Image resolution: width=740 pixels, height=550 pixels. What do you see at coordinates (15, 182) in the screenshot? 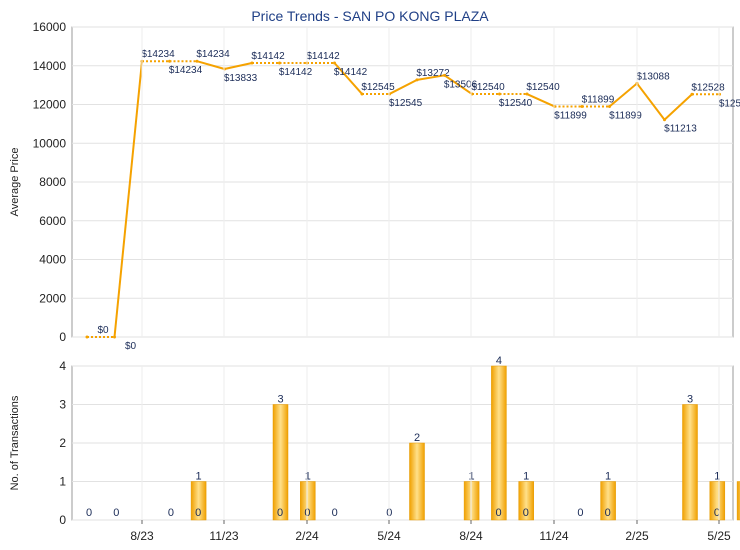
I see `y-axis-label: Average Price` at bounding box center [15, 182].